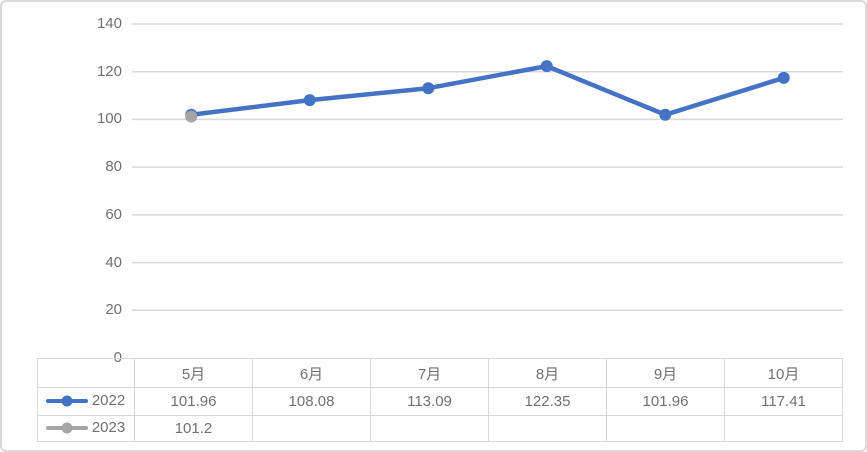  I want to click on legend-cell-2023: 2023, so click(86, 428).